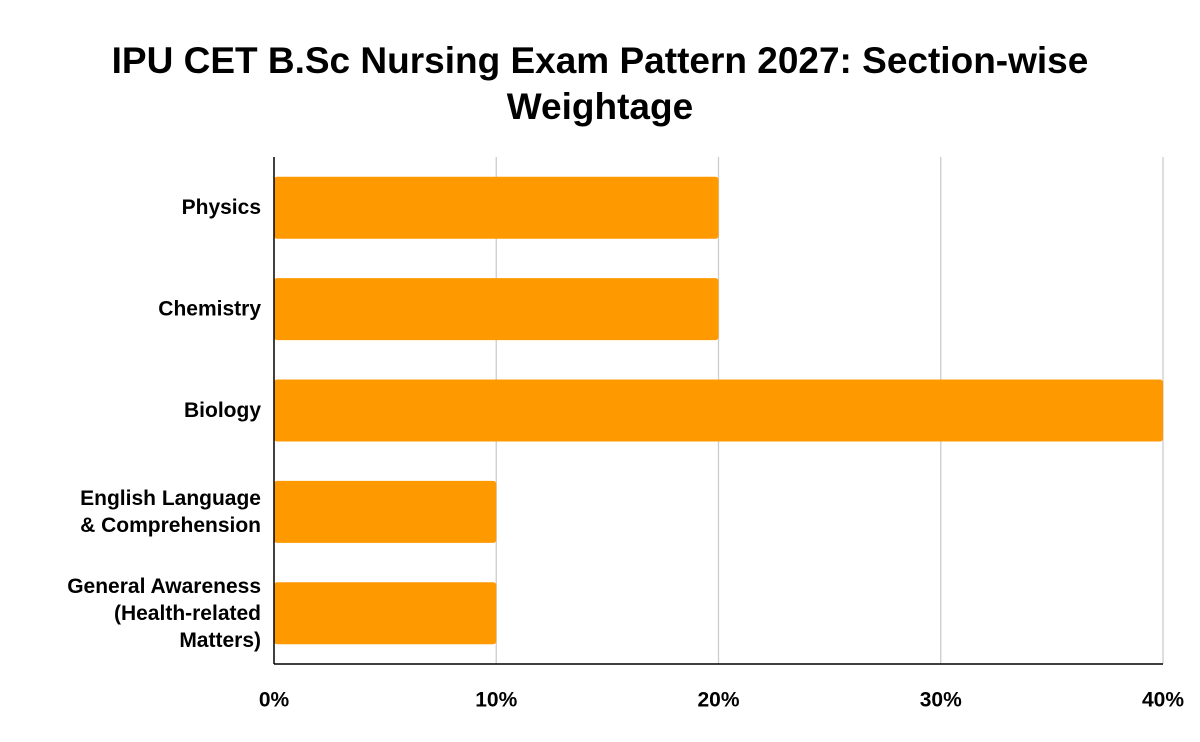 This screenshot has height=742, width=1200. Describe the element at coordinates (164, 586) in the screenshot. I see `category-label: General Awareness` at that location.